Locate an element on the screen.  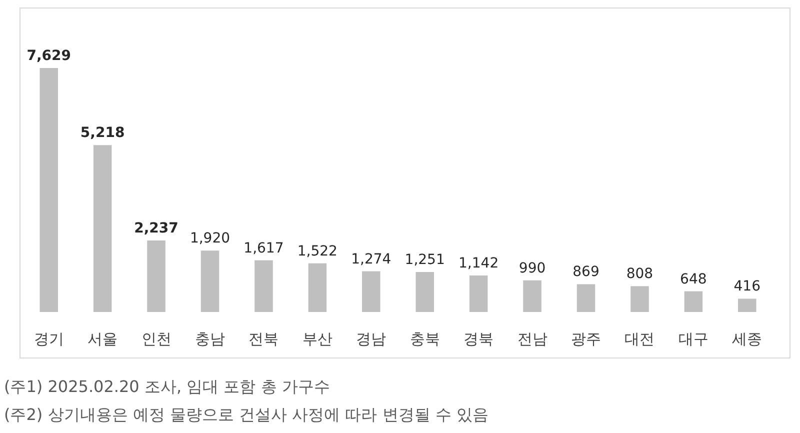
data-label: 1,617 is located at coordinates (264, 248).